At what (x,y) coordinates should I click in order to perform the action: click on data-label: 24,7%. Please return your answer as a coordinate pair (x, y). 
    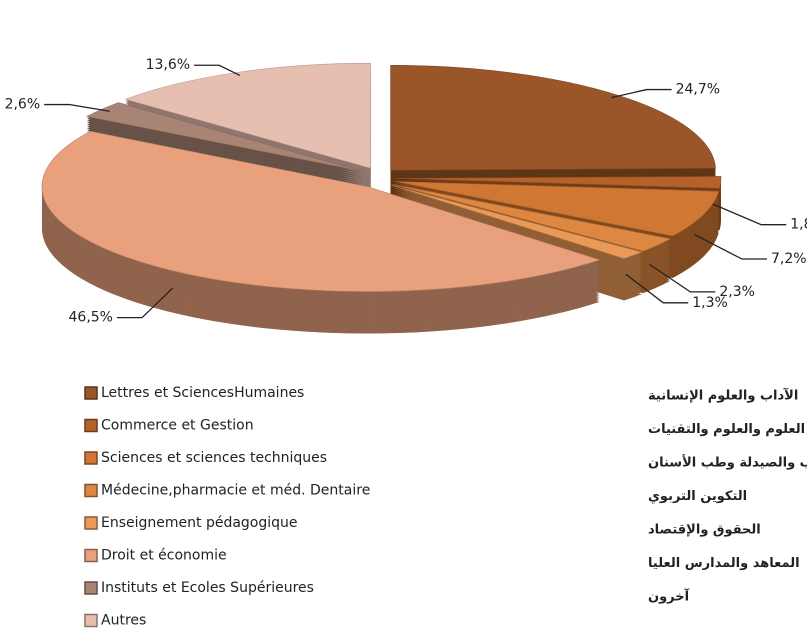
    Looking at the image, I should click on (698, 90).